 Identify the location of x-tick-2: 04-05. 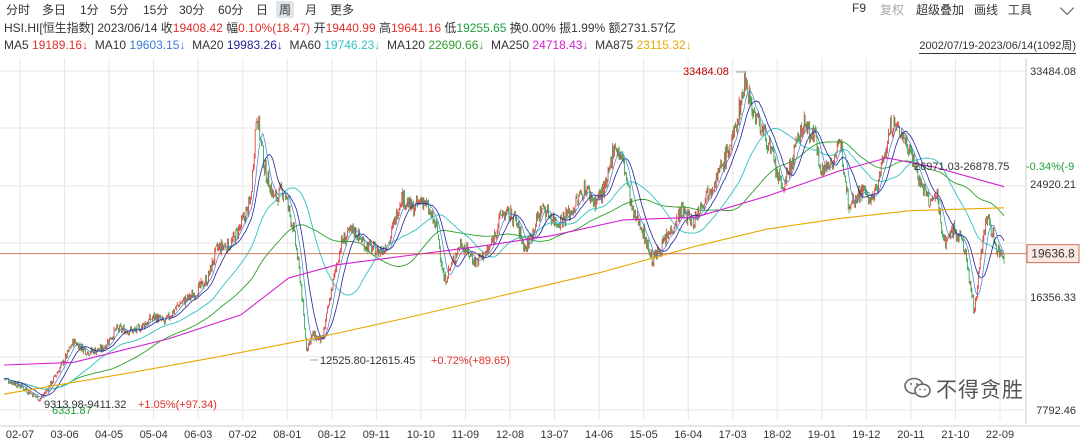
(109, 435).